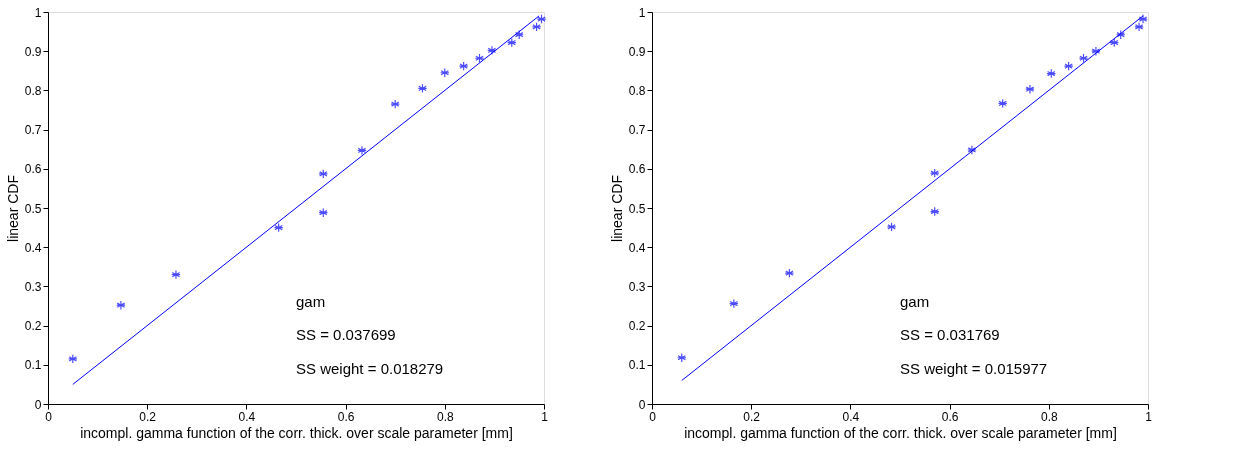 The height and width of the screenshot is (458, 1239). What do you see at coordinates (950, 335) in the screenshot?
I see `annotation: SS = 0.031769` at bounding box center [950, 335].